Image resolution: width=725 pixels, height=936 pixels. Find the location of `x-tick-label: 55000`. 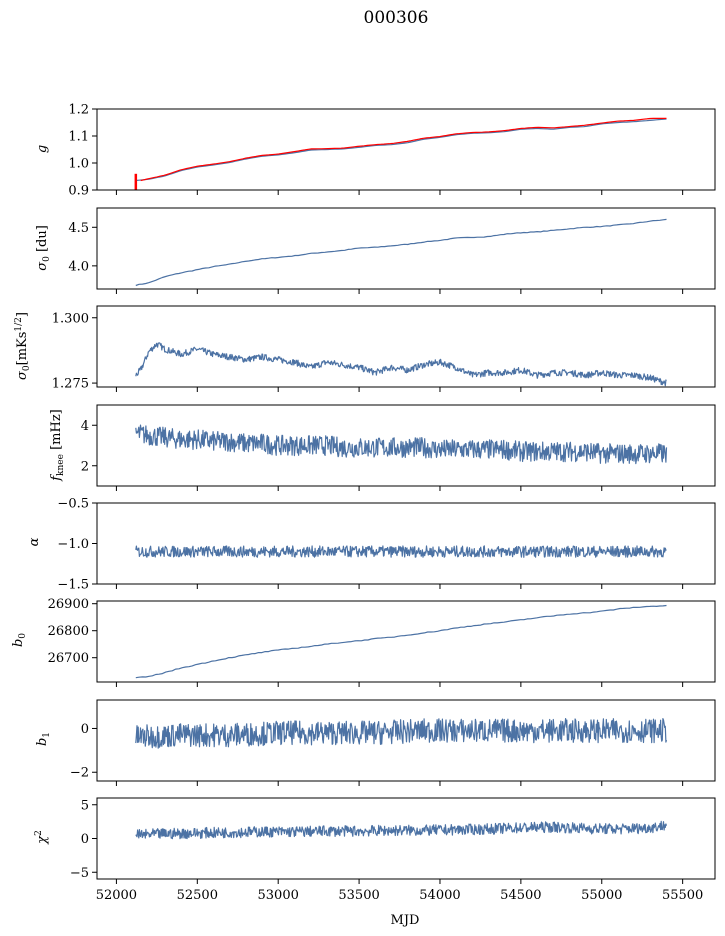

x-tick-label: 55000 is located at coordinates (601, 895).